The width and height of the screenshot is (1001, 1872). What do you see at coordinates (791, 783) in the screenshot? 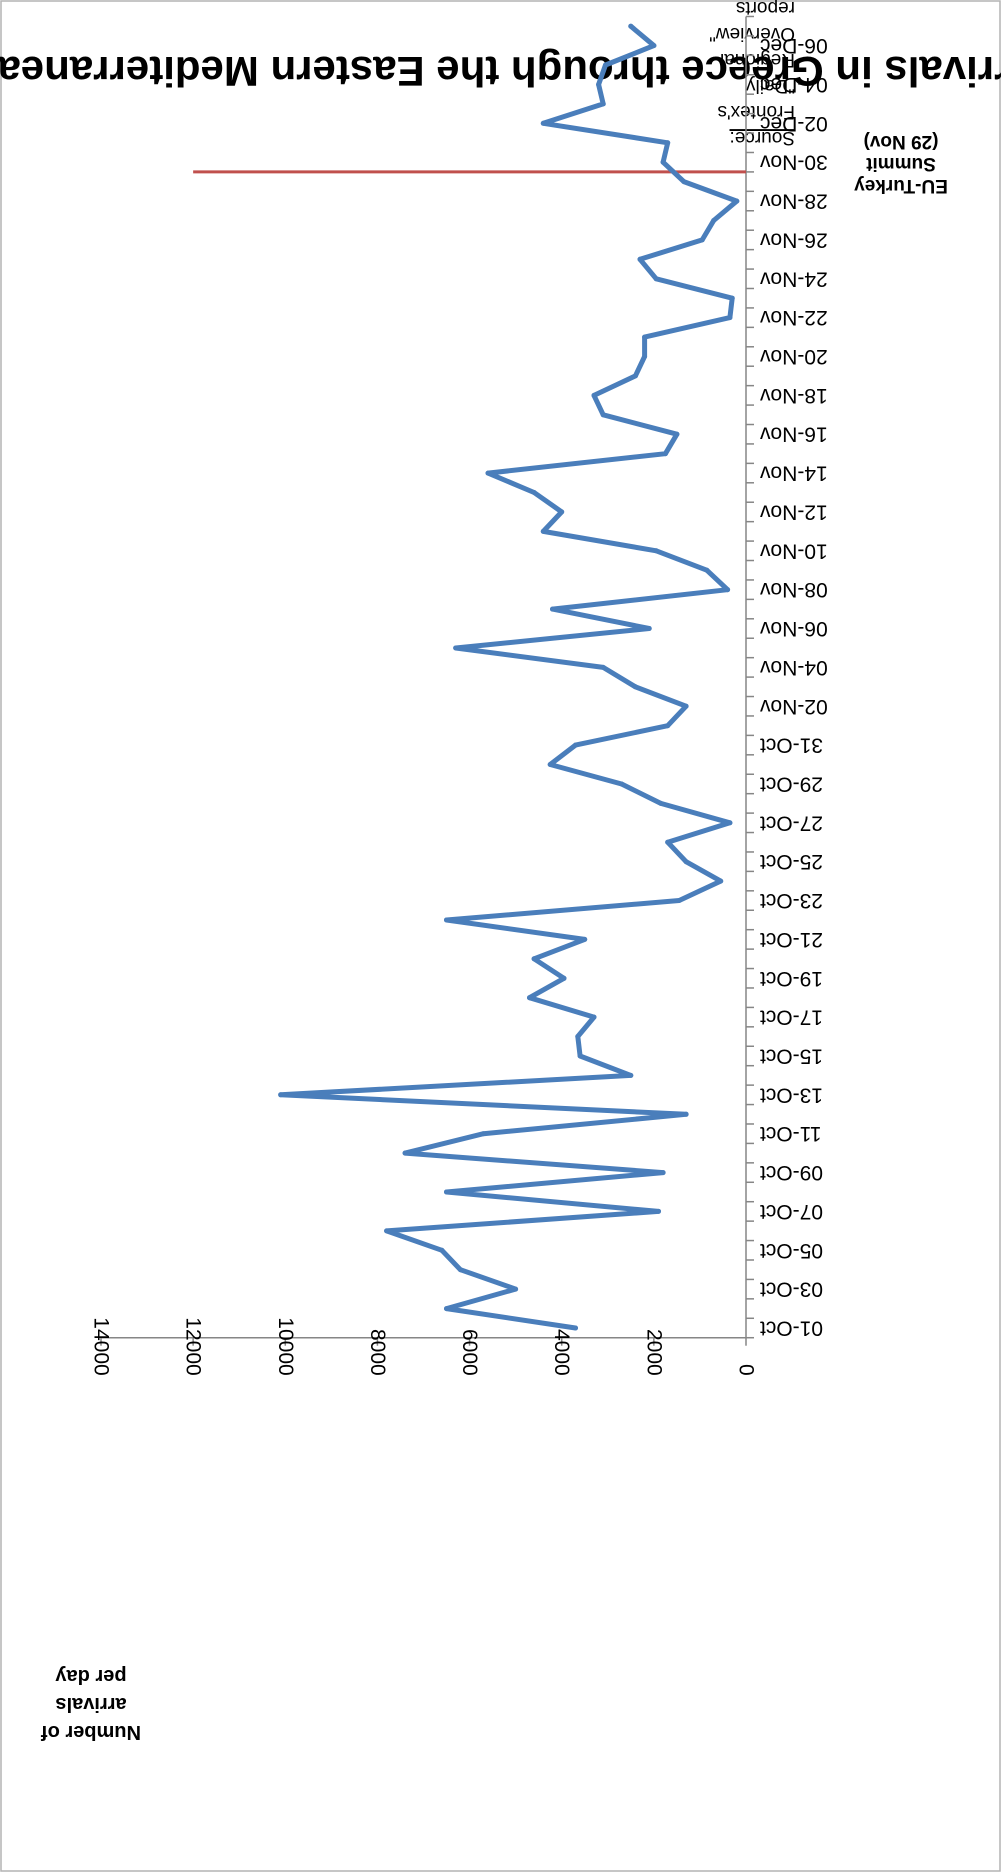
I see `x-tick-label: 29-Oct` at bounding box center [791, 783].